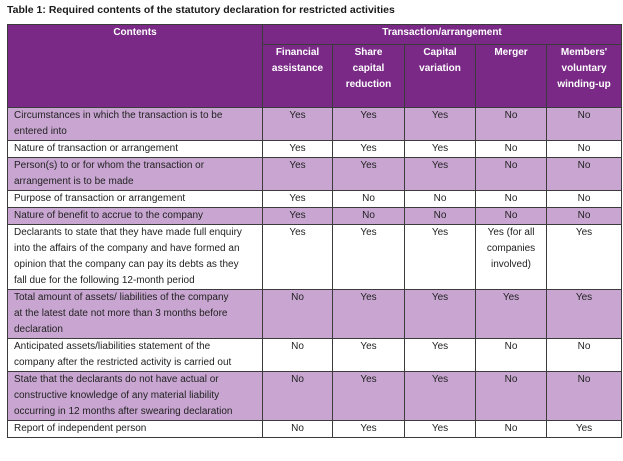  I want to click on column-header-line: Financial, so click(297, 52).